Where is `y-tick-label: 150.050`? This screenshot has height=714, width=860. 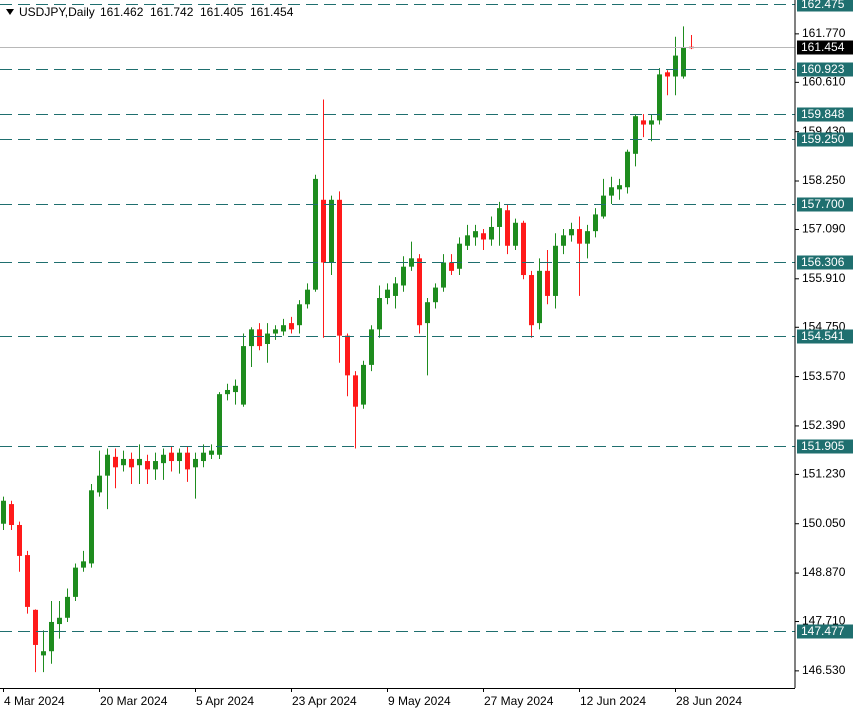
y-tick-label: 150.050 is located at coordinates (824, 523).